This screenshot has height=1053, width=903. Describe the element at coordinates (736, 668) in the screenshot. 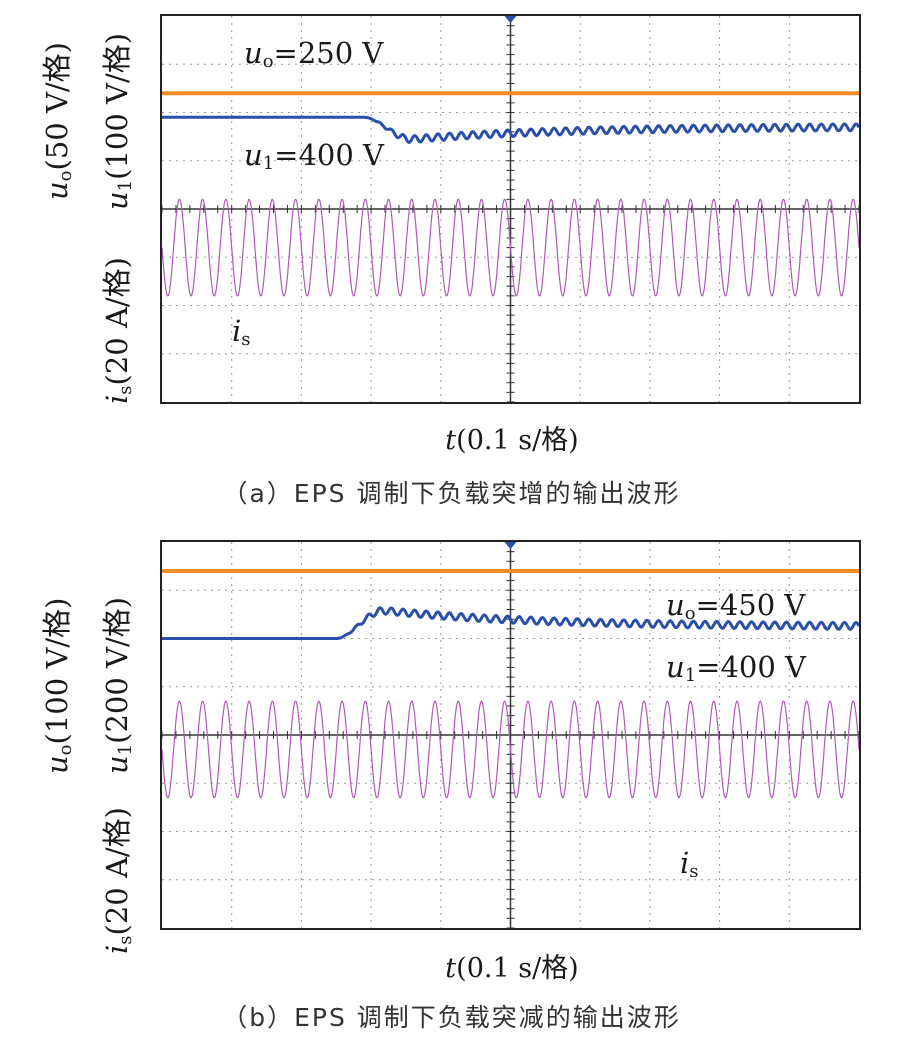

I see `label-u1-b: u1=400 V` at that location.